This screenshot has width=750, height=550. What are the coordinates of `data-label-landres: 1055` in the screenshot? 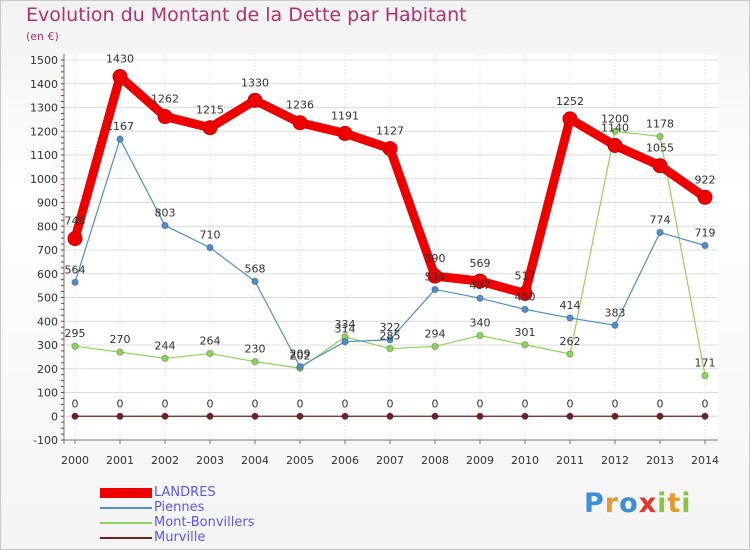 It's located at (660, 148).